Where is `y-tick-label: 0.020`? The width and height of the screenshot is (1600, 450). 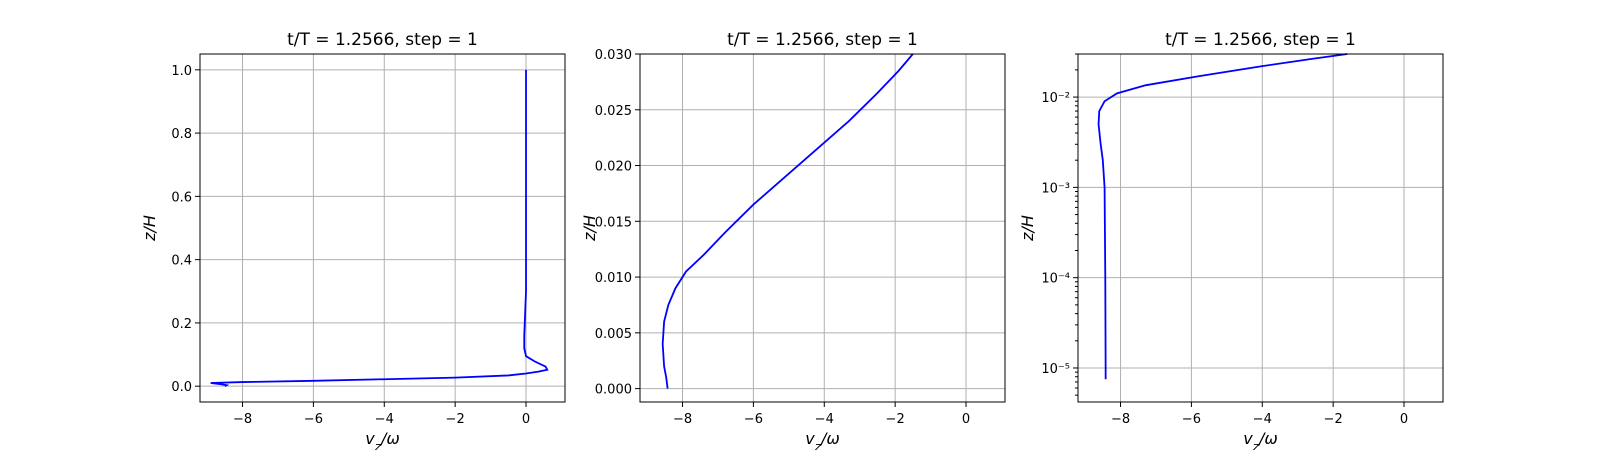 y-tick-label: 0.020 is located at coordinates (613, 167).